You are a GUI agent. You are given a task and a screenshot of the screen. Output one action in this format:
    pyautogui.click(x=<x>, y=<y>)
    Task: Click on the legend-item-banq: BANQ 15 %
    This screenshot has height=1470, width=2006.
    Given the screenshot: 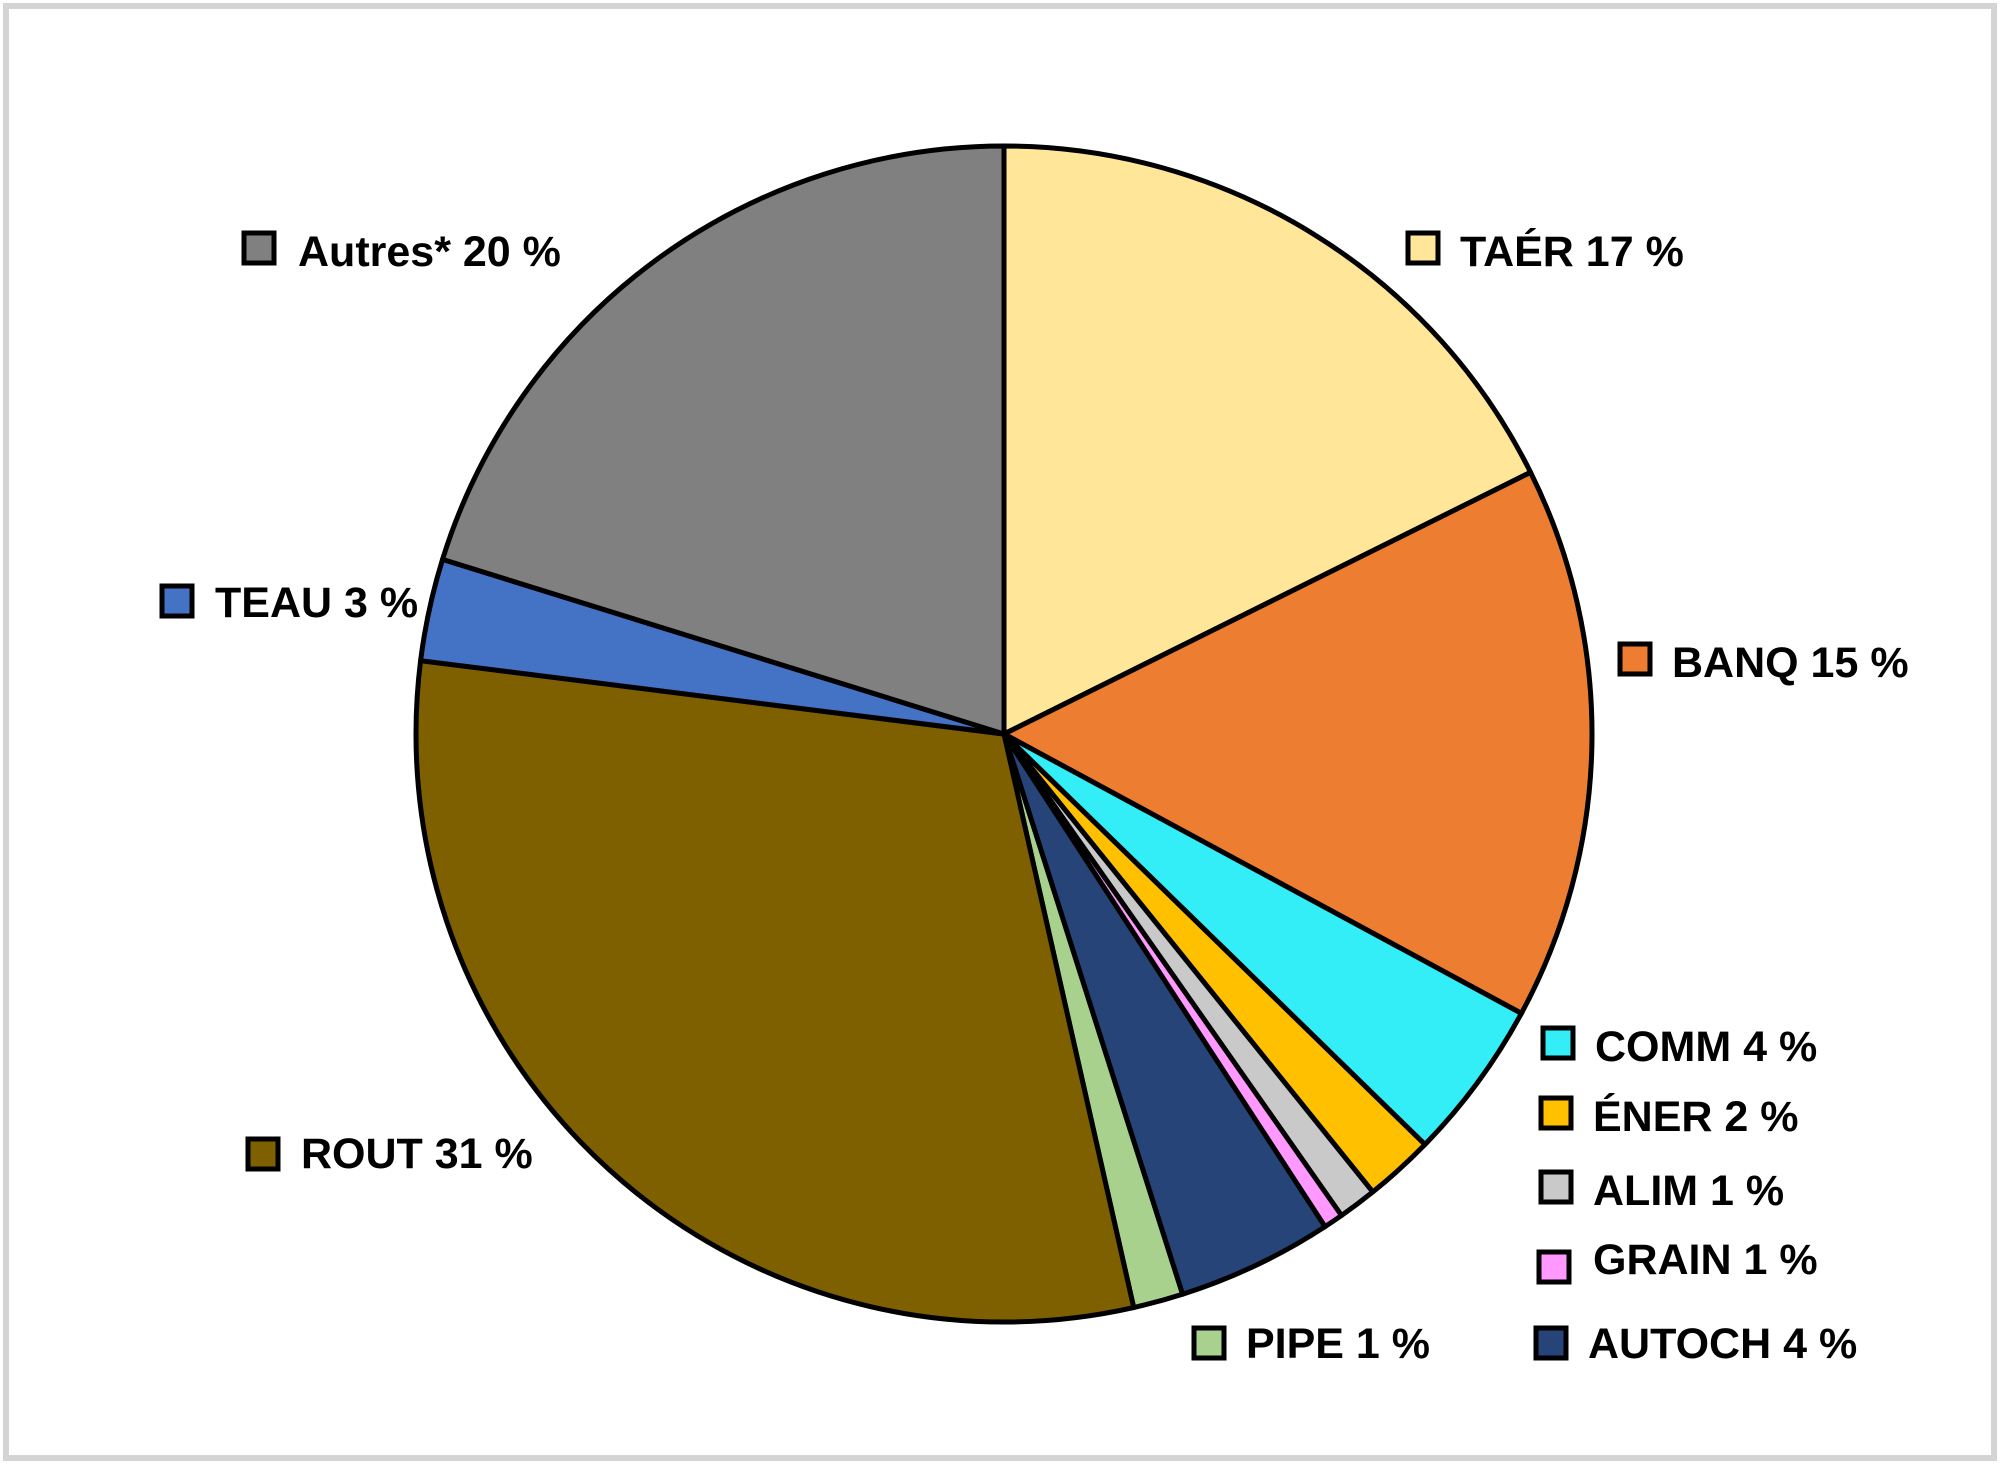 What is the action you would take?
    pyautogui.click(x=1763, y=663)
    